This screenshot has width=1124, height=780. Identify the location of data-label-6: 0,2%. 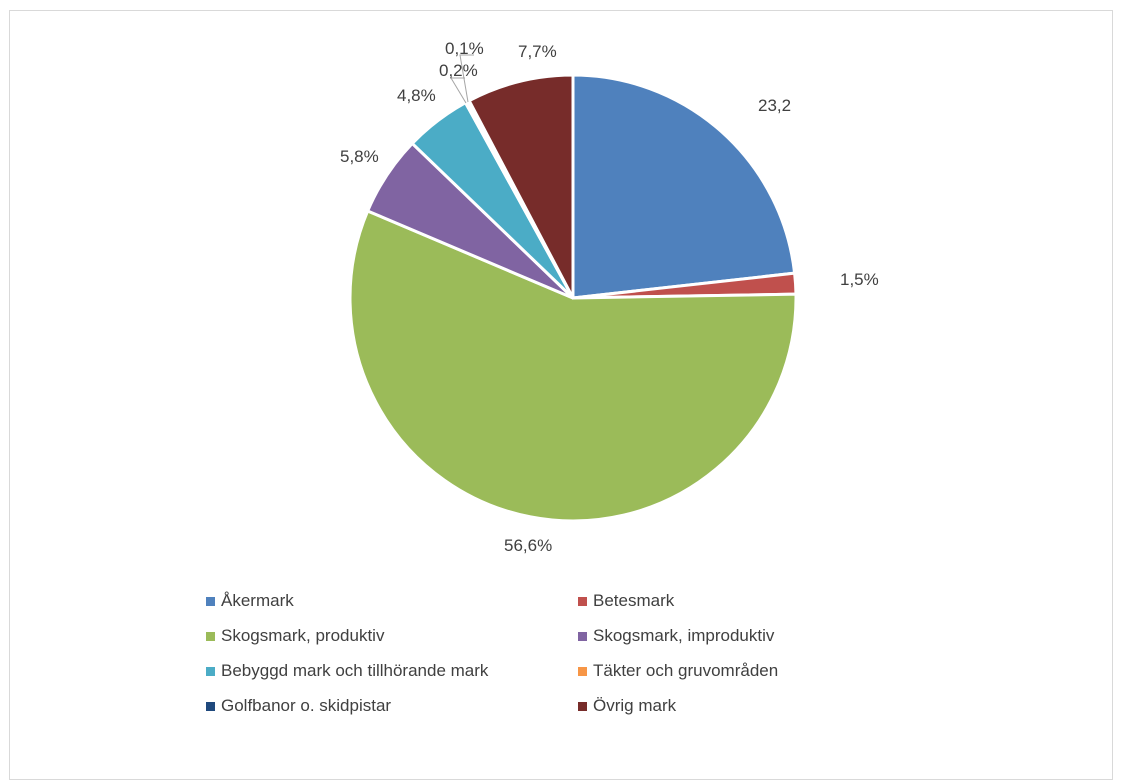
(458, 70).